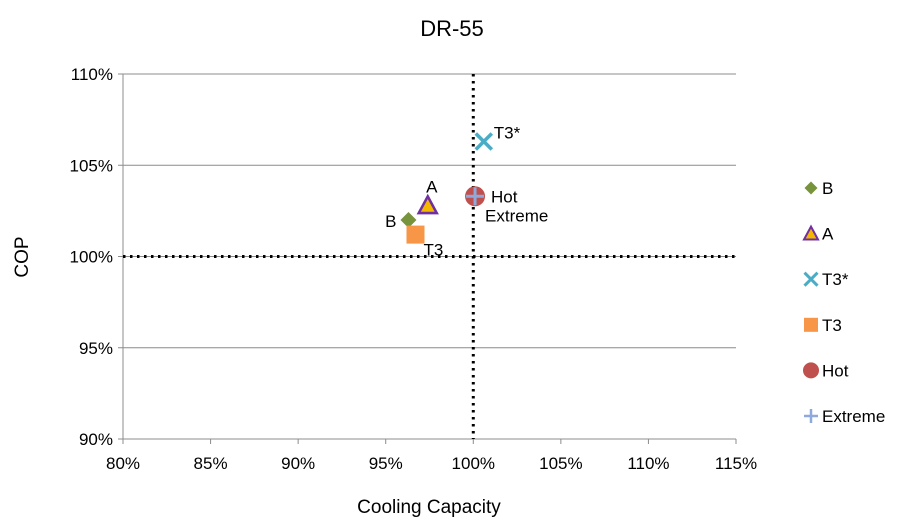 The width and height of the screenshot is (908, 523). What do you see at coordinates (96, 439) in the screenshot?
I see `y-tick-label: 90%` at bounding box center [96, 439].